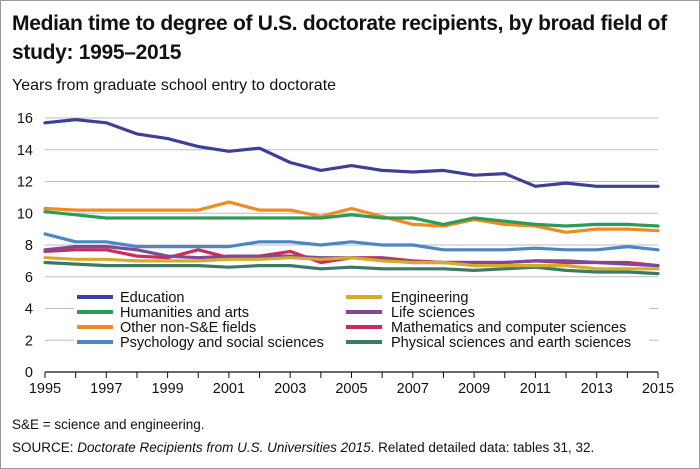  What do you see at coordinates (29, 310) in the screenshot?
I see `y-tick-label: 4` at bounding box center [29, 310].